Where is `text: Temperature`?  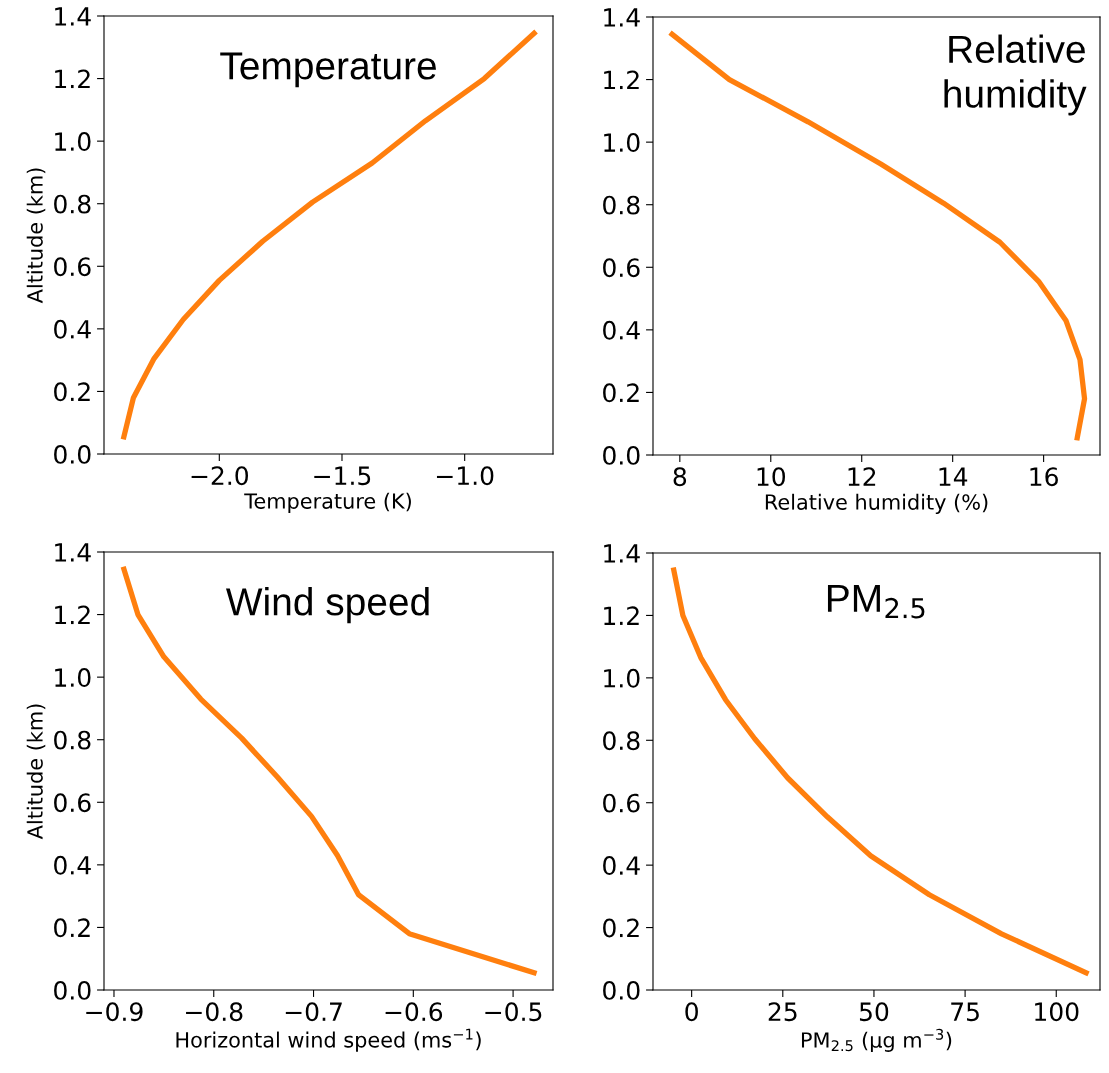 text: Temperature is located at coordinates (328, 70).